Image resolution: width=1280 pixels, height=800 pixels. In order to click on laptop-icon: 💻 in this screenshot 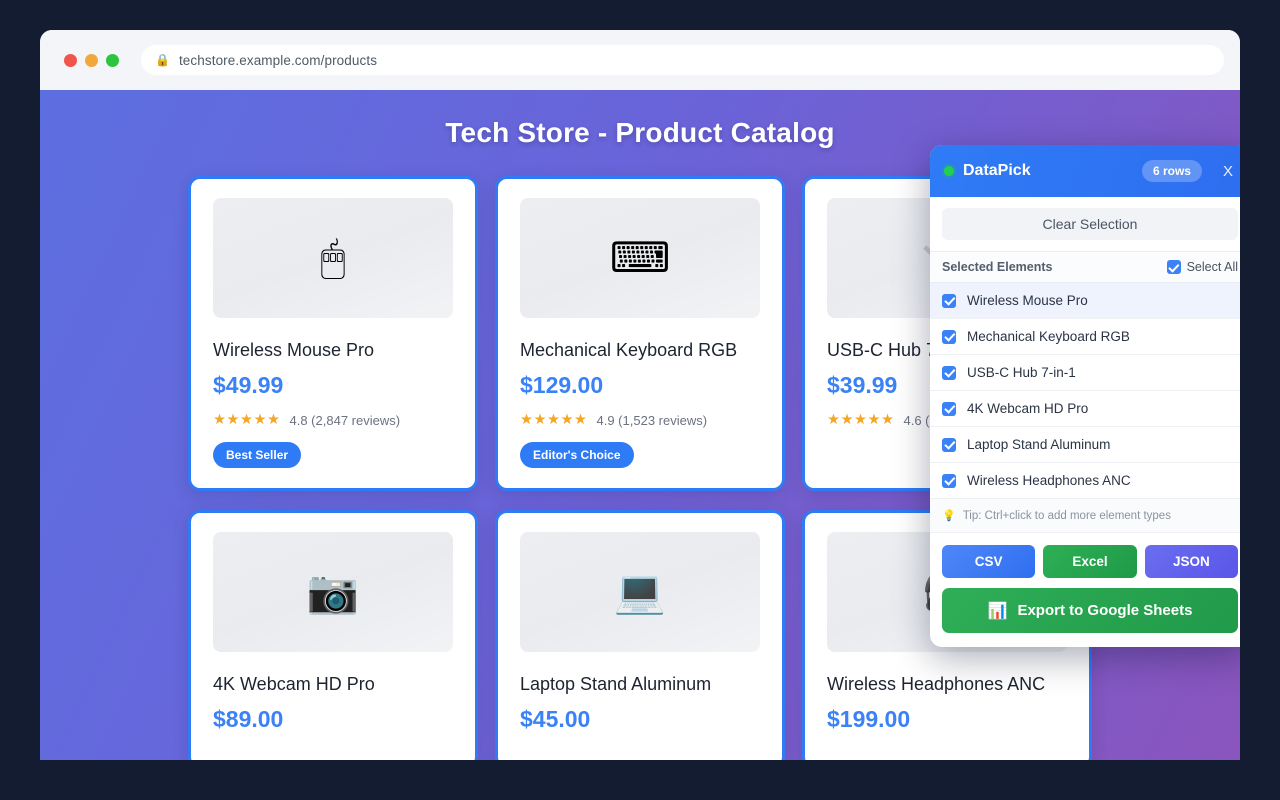, I will do `click(640, 591)`.